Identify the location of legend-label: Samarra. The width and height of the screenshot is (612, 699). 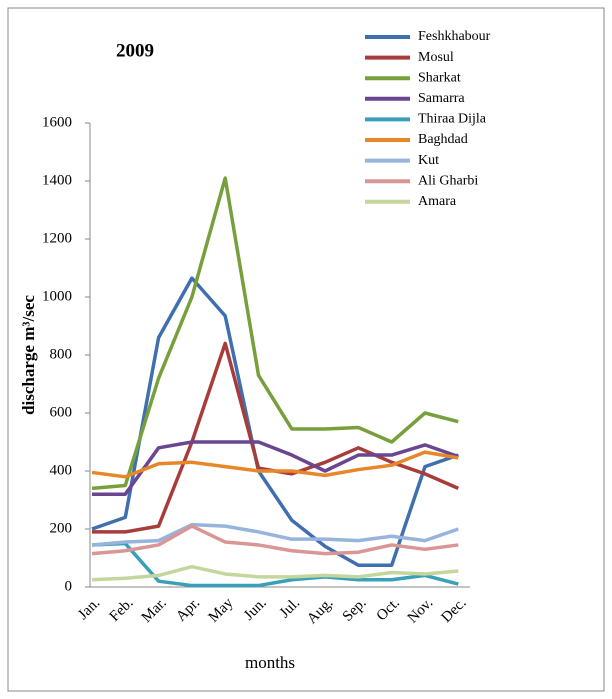
(441, 98).